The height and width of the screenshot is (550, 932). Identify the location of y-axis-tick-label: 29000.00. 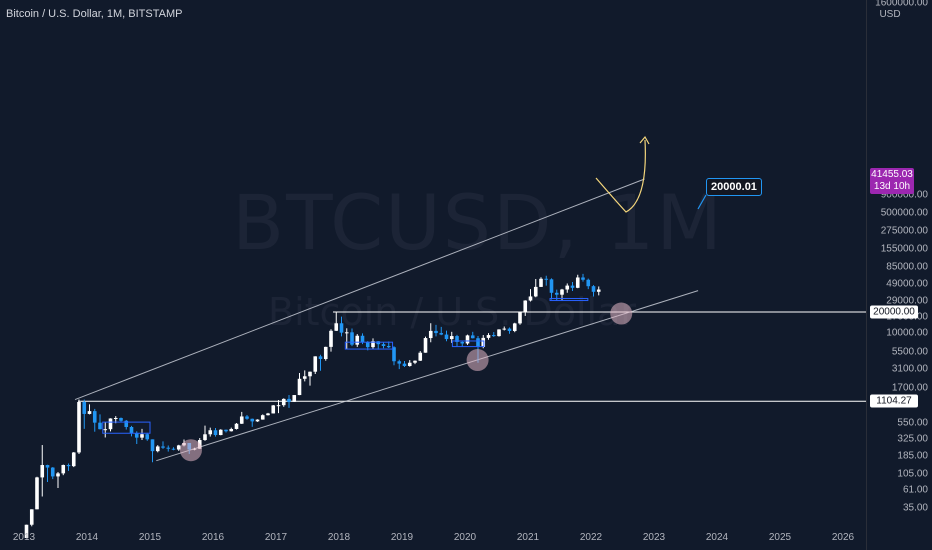
(907, 301).